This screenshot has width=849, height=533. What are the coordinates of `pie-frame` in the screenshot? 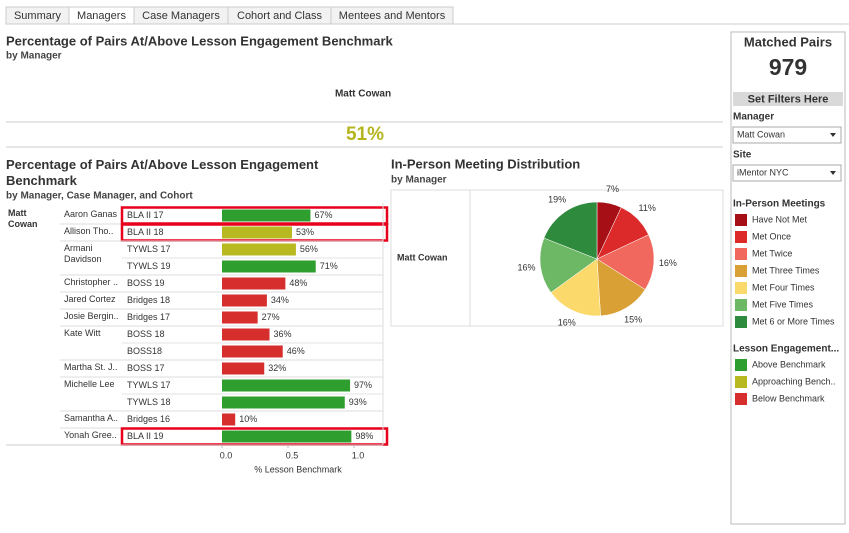 It's located at (557, 258).